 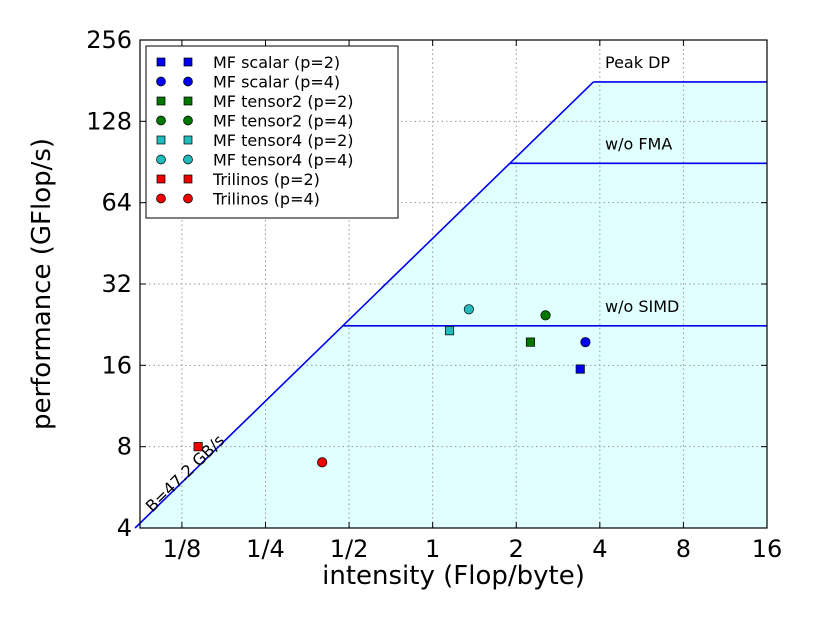 What do you see at coordinates (266, 199) in the screenshot?
I see `legend-entry-label: Trilinos (p=4)` at bounding box center [266, 199].